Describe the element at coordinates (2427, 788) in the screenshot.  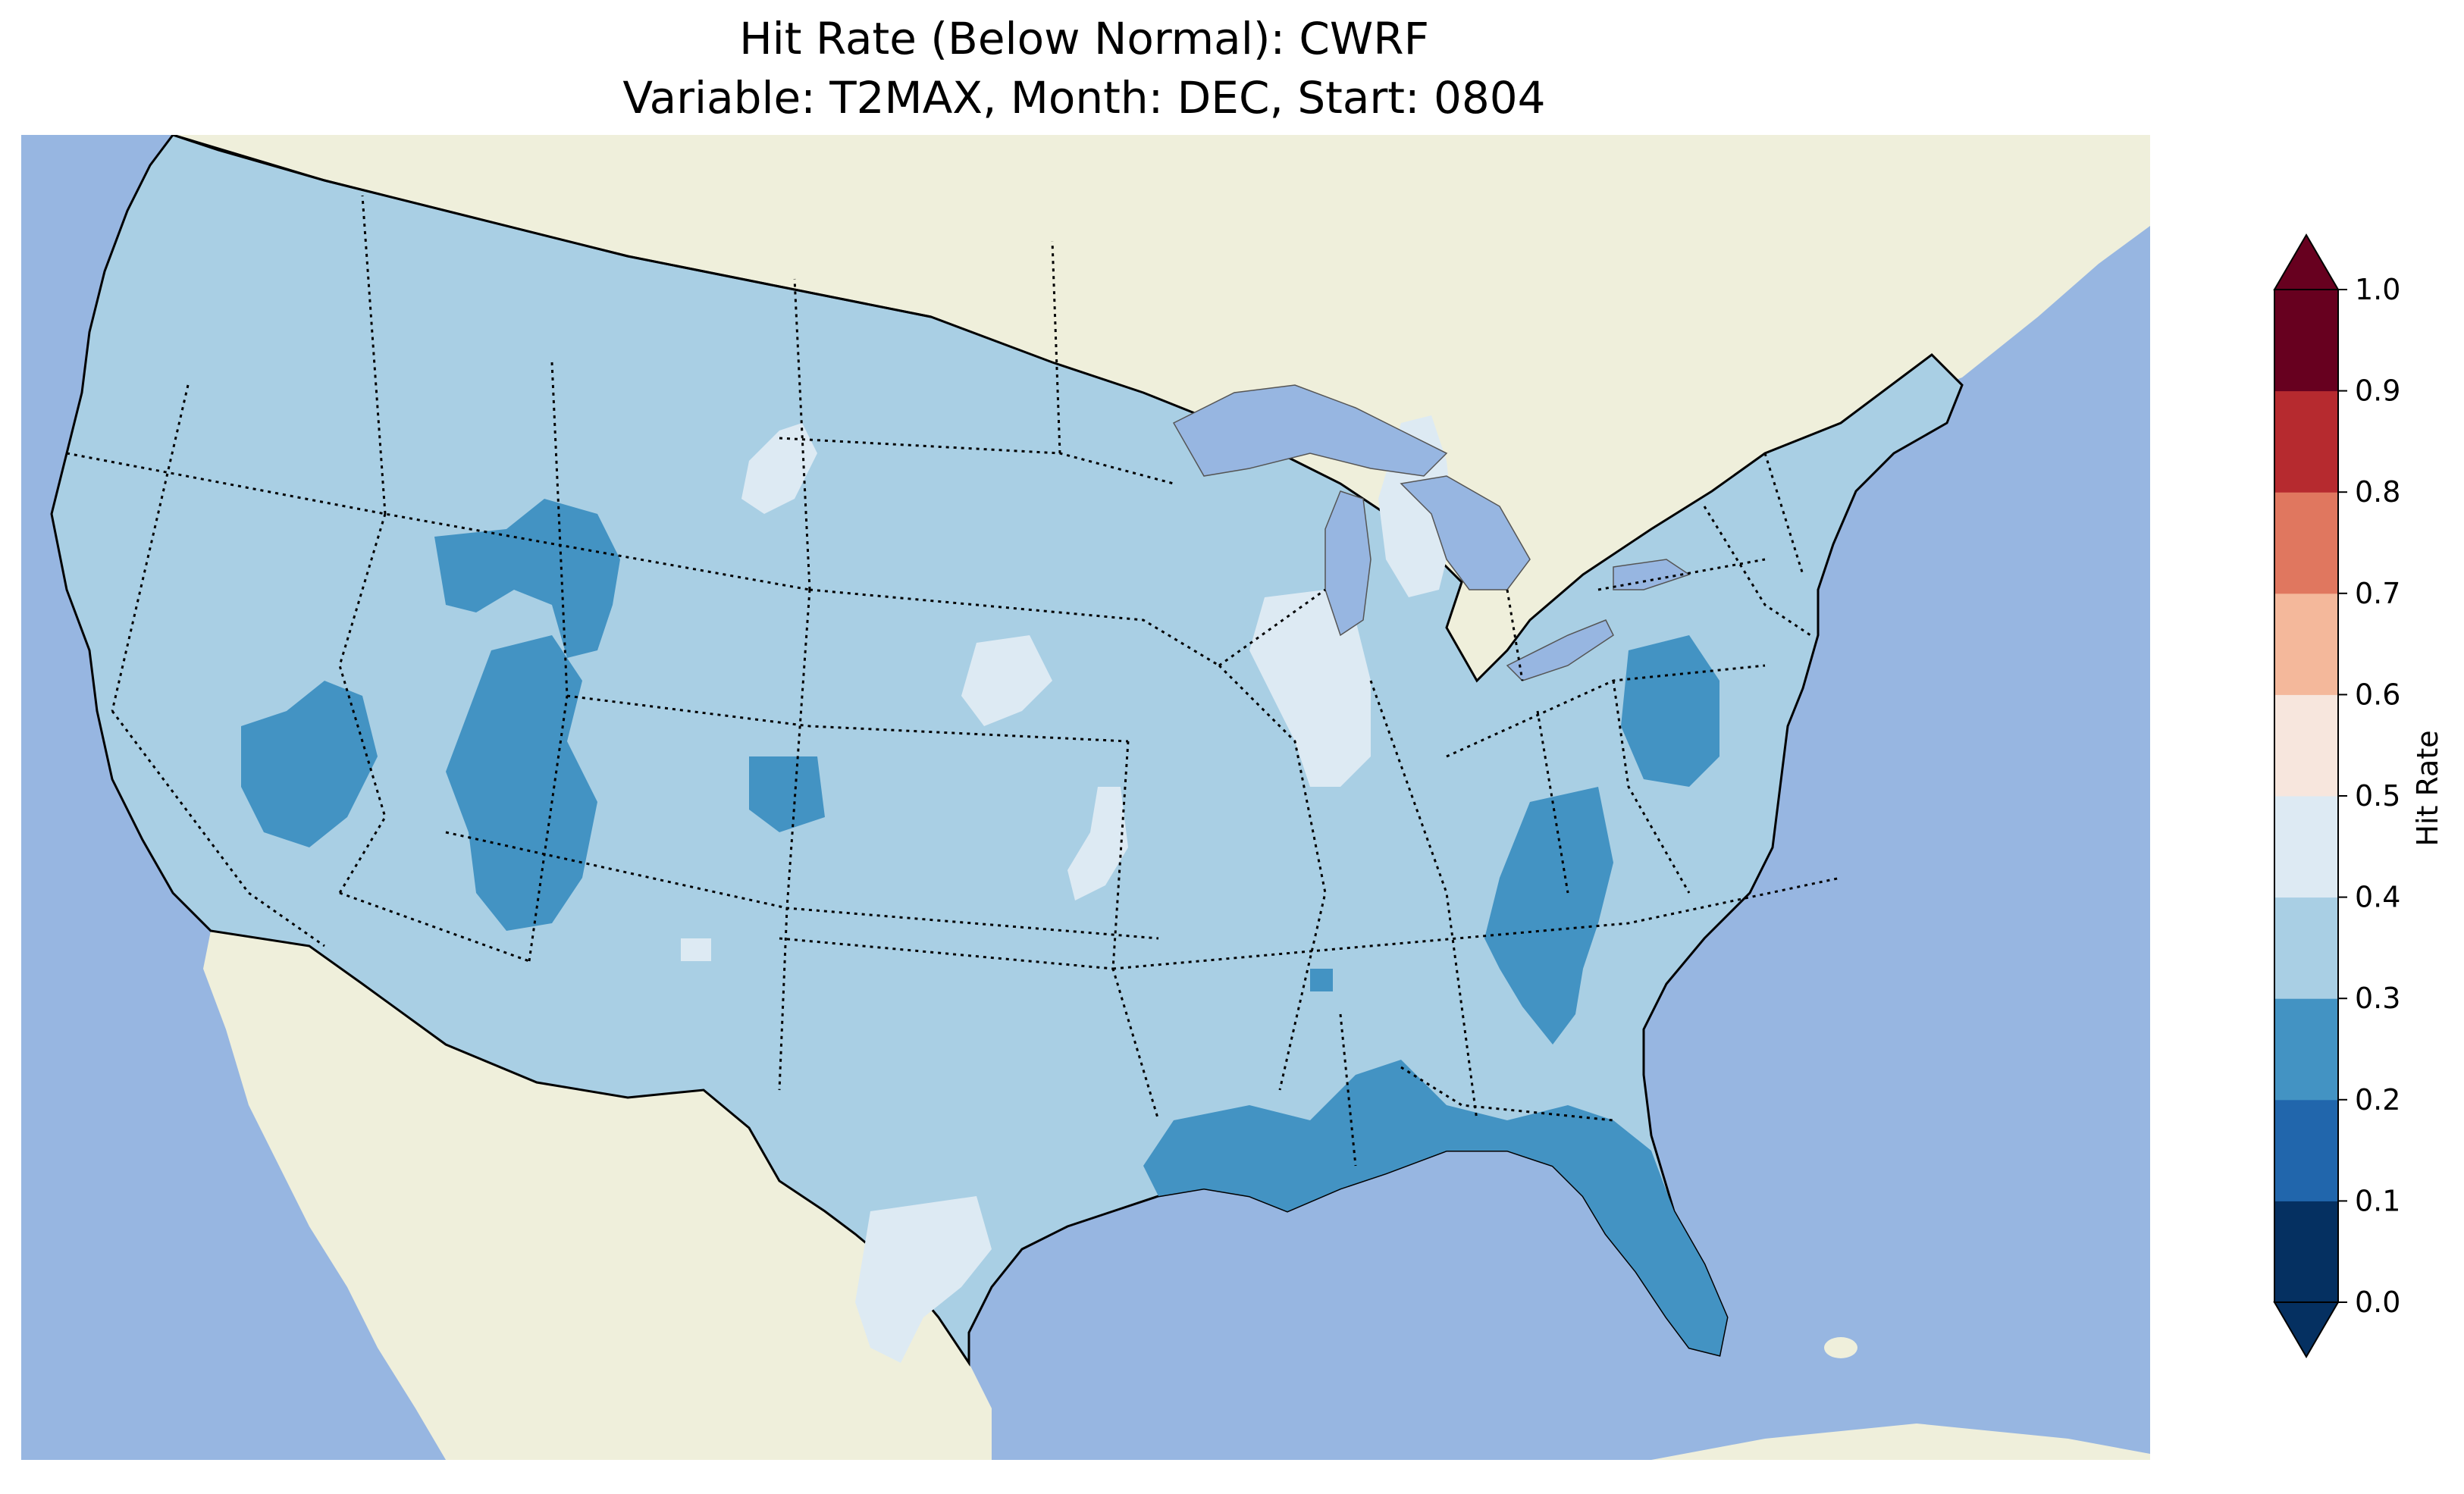
I see `colorbar-label: Hit Rate` at that location.